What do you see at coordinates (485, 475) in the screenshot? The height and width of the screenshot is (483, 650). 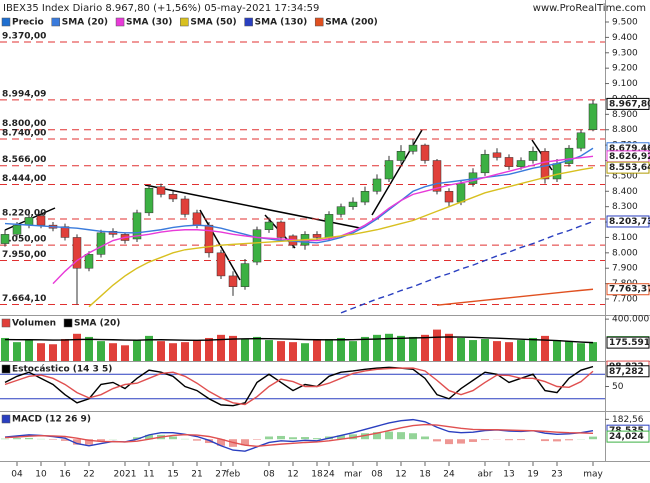 I see `x-tick-label: abr` at bounding box center [485, 475].